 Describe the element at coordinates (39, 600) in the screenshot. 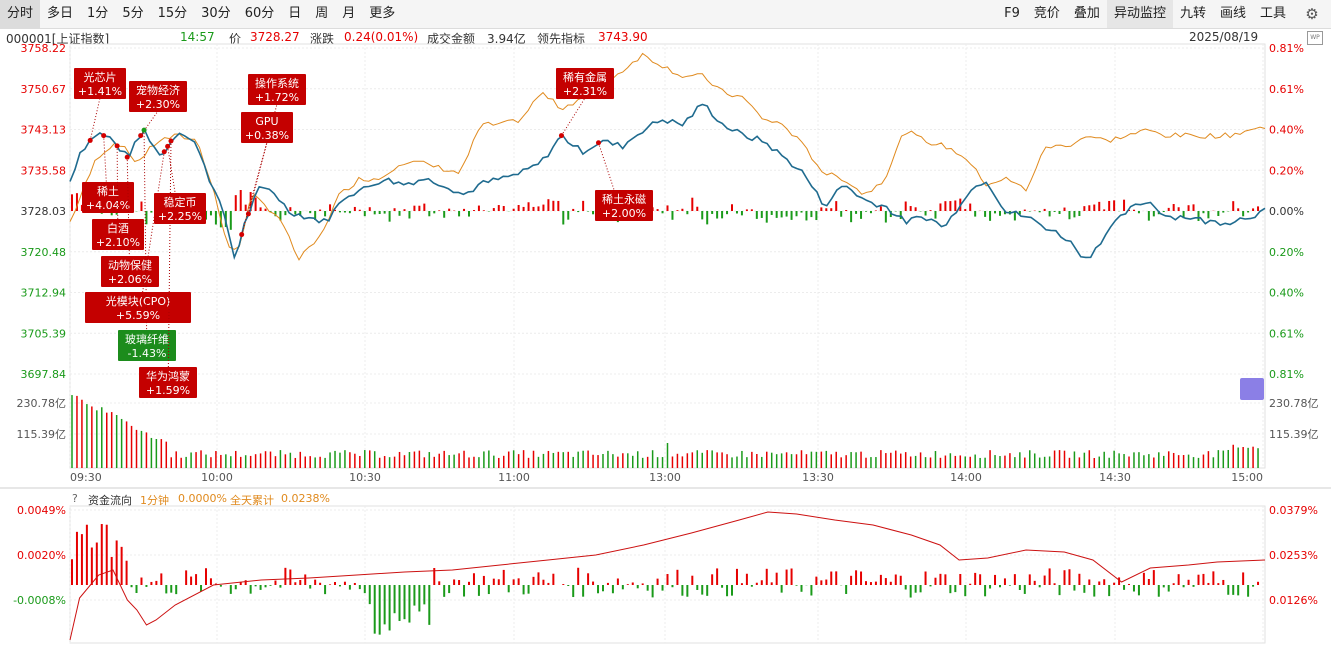

I see `flow-tick-left: -0.0008%` at that location.